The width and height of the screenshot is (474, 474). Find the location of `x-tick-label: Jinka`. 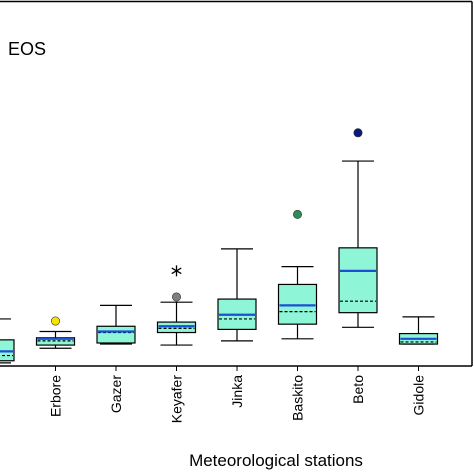

x-tick-label: Jinka is located at coordinates (237, 391).